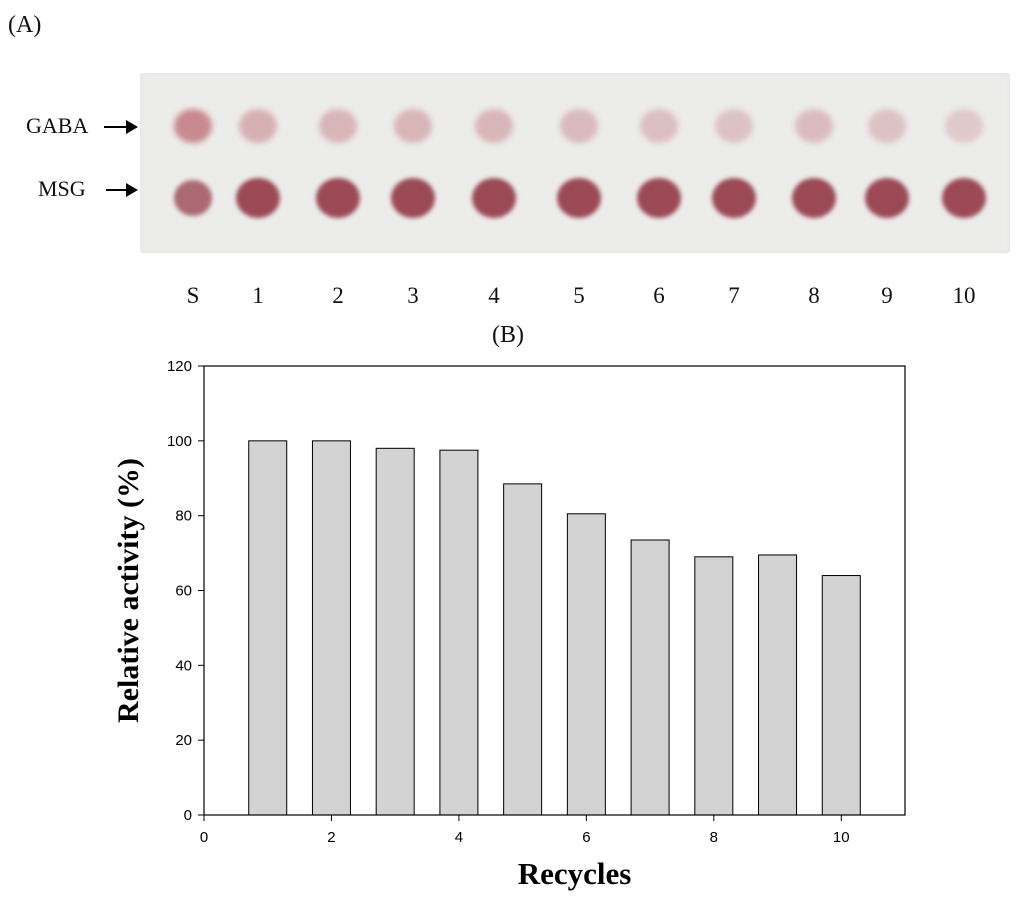 Image resolution: width=1024 pixels, height=901 pixels. I want to click on panel-a-label: (A), so click(25, 25).